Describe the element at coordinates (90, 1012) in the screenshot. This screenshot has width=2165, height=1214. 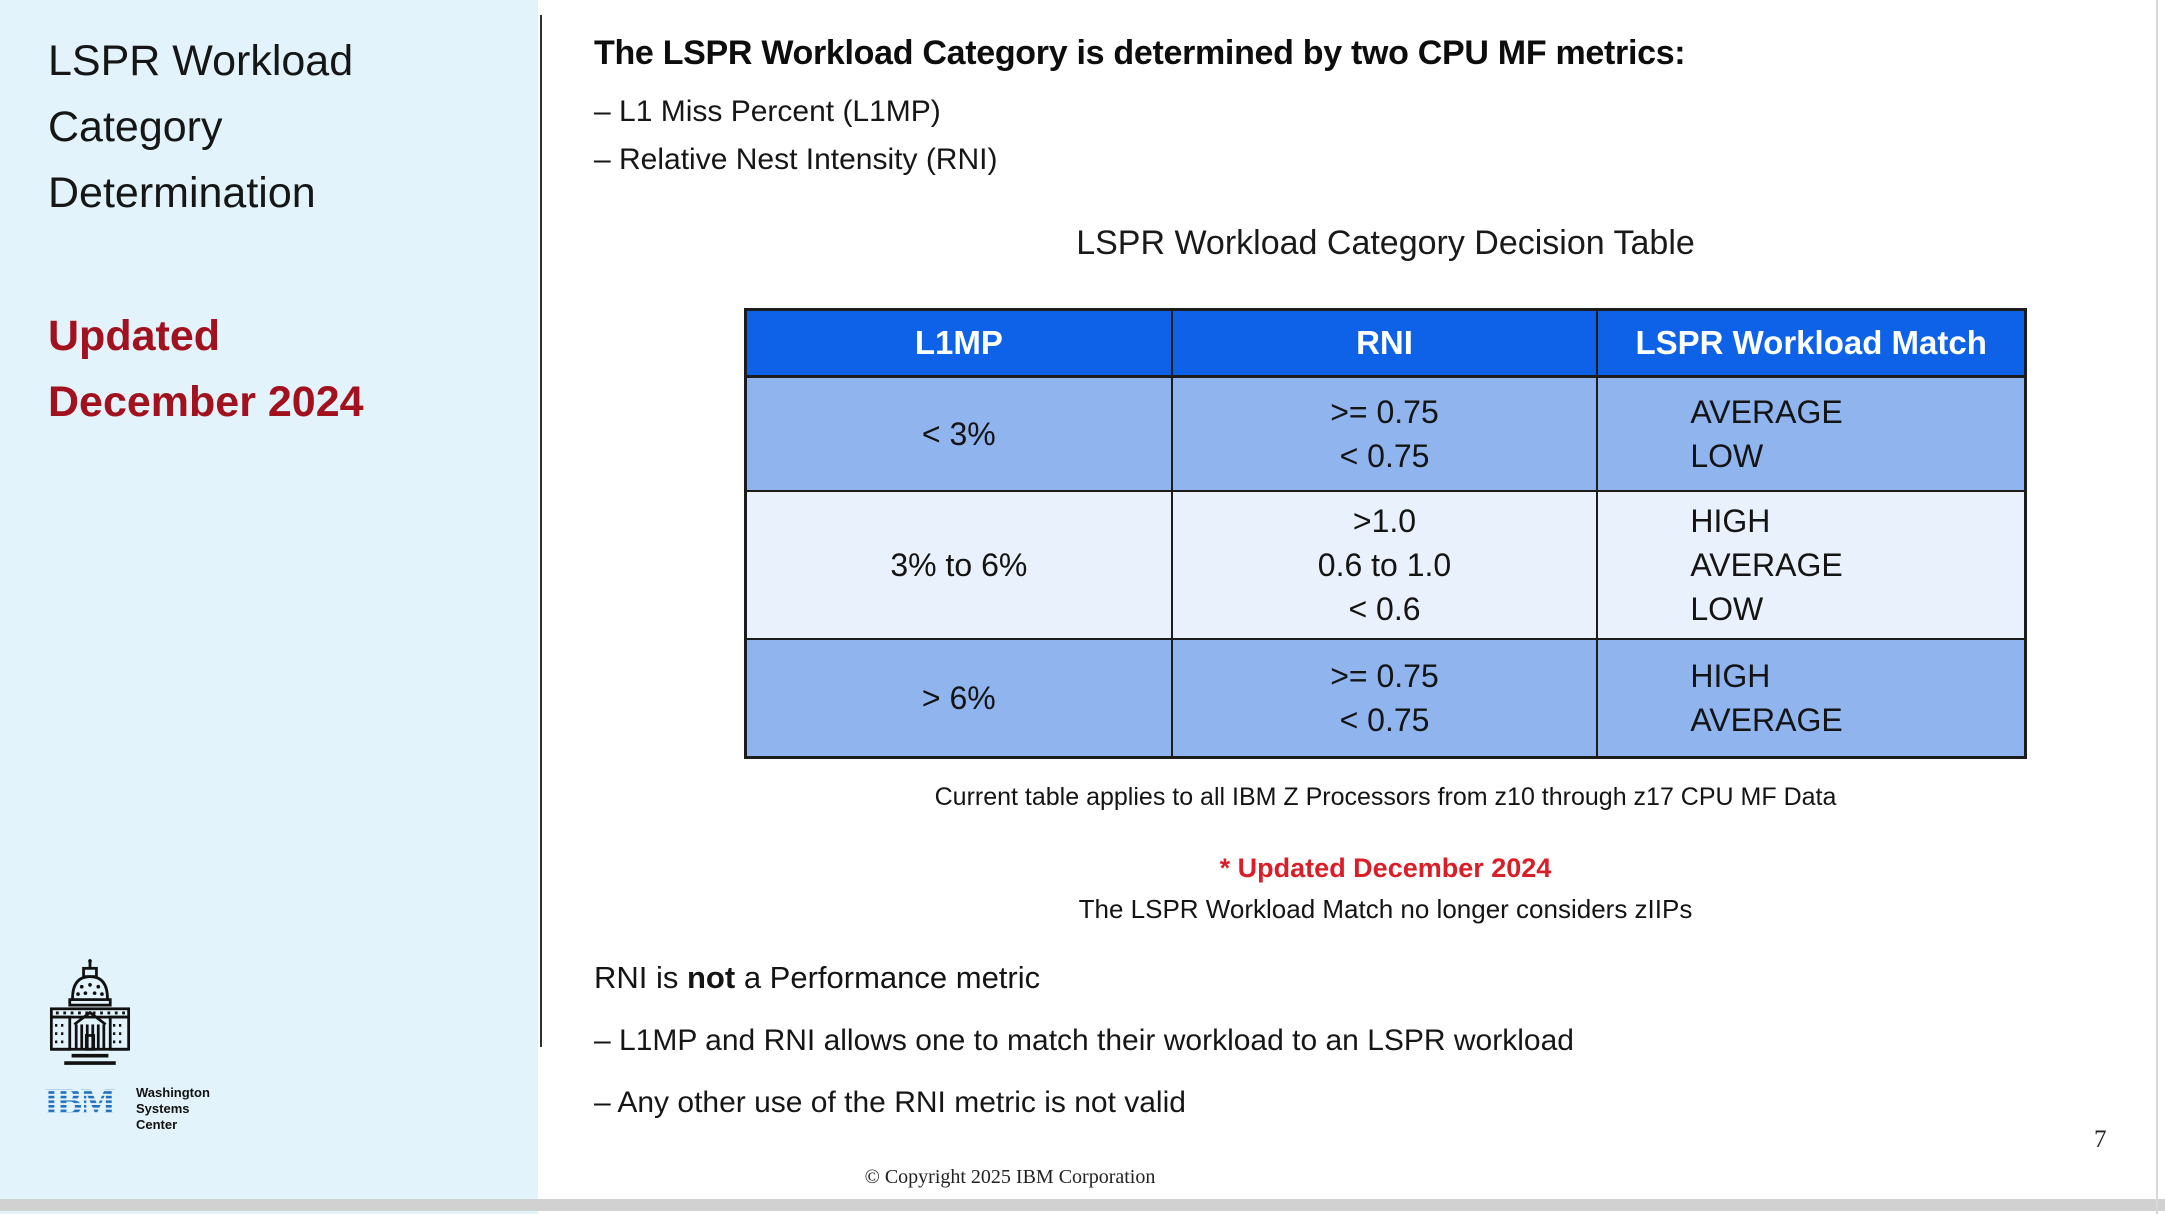
I see `capitol-building-icon` at that location.